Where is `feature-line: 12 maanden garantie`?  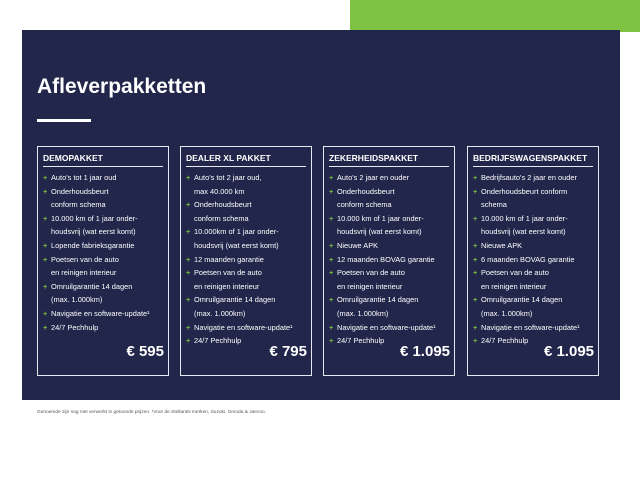
feature-line: 12 maanden garantie is located at coordinates (239, 260).